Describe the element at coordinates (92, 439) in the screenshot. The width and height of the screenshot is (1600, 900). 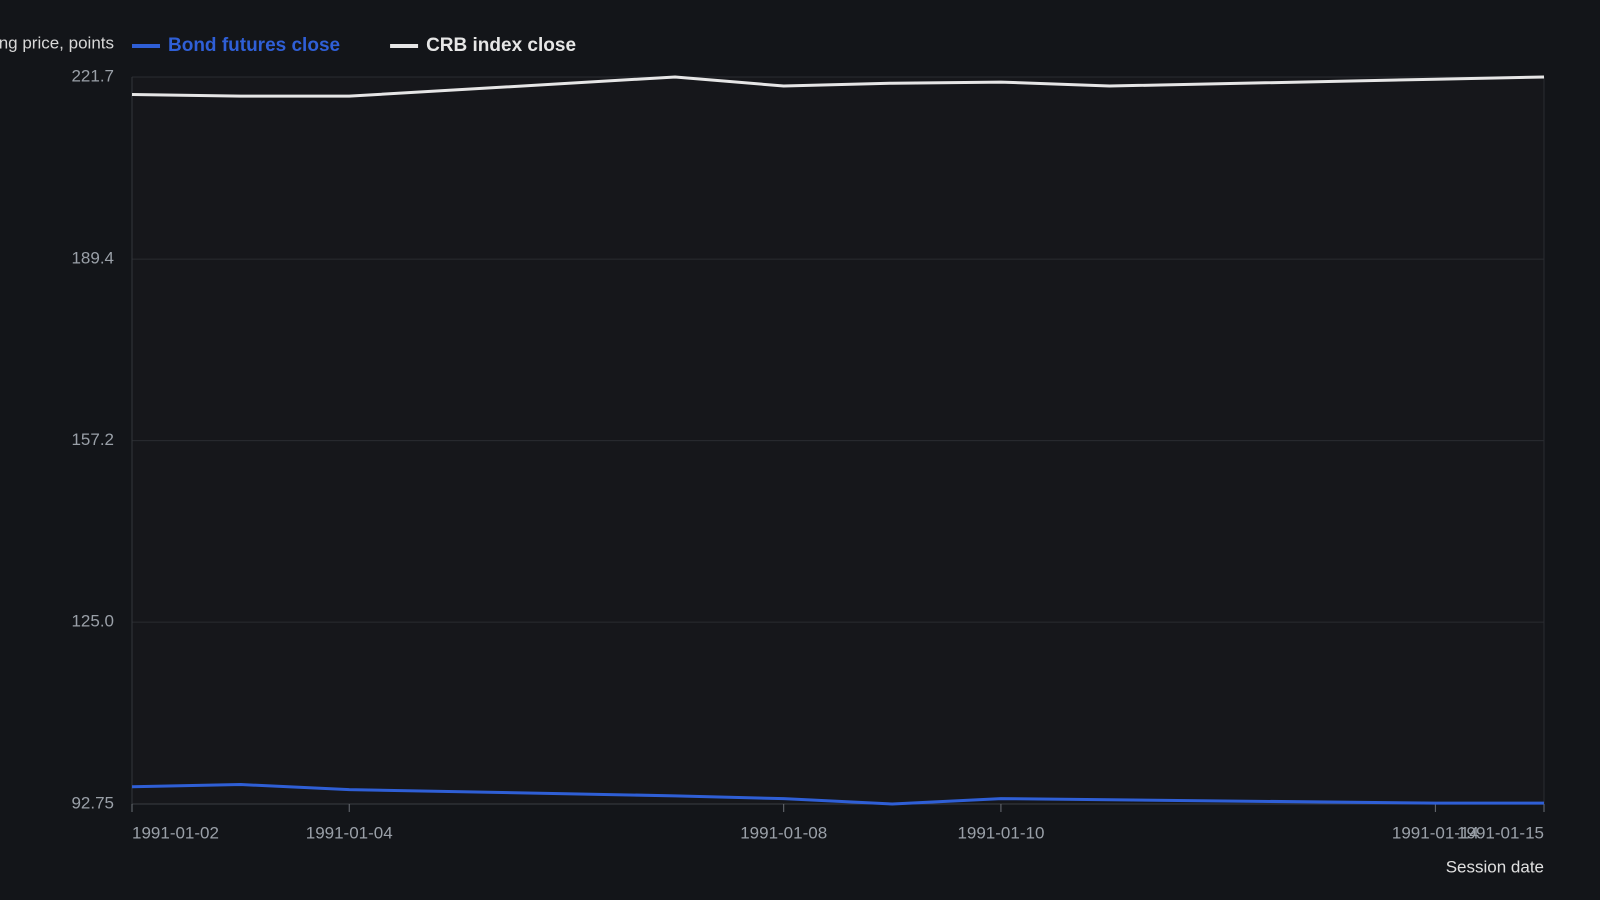
I see `y-tick-label: 157.2` at that location.